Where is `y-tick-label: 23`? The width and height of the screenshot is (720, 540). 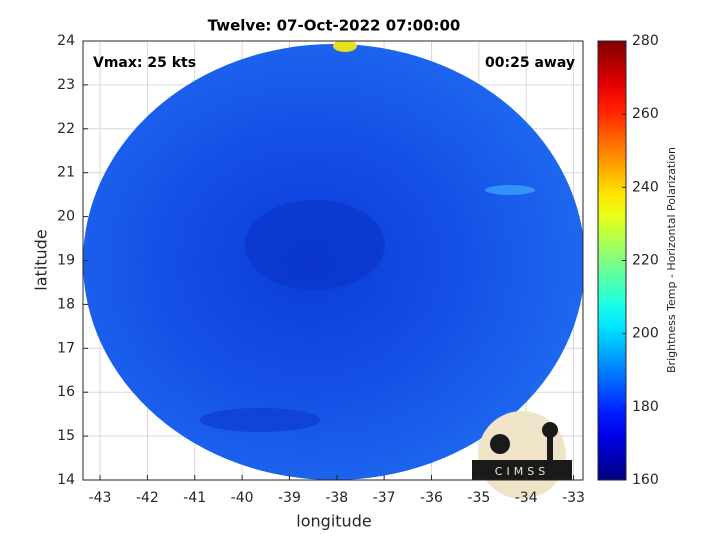 y-tick-label: 23 is located at coordinates (66, 85).